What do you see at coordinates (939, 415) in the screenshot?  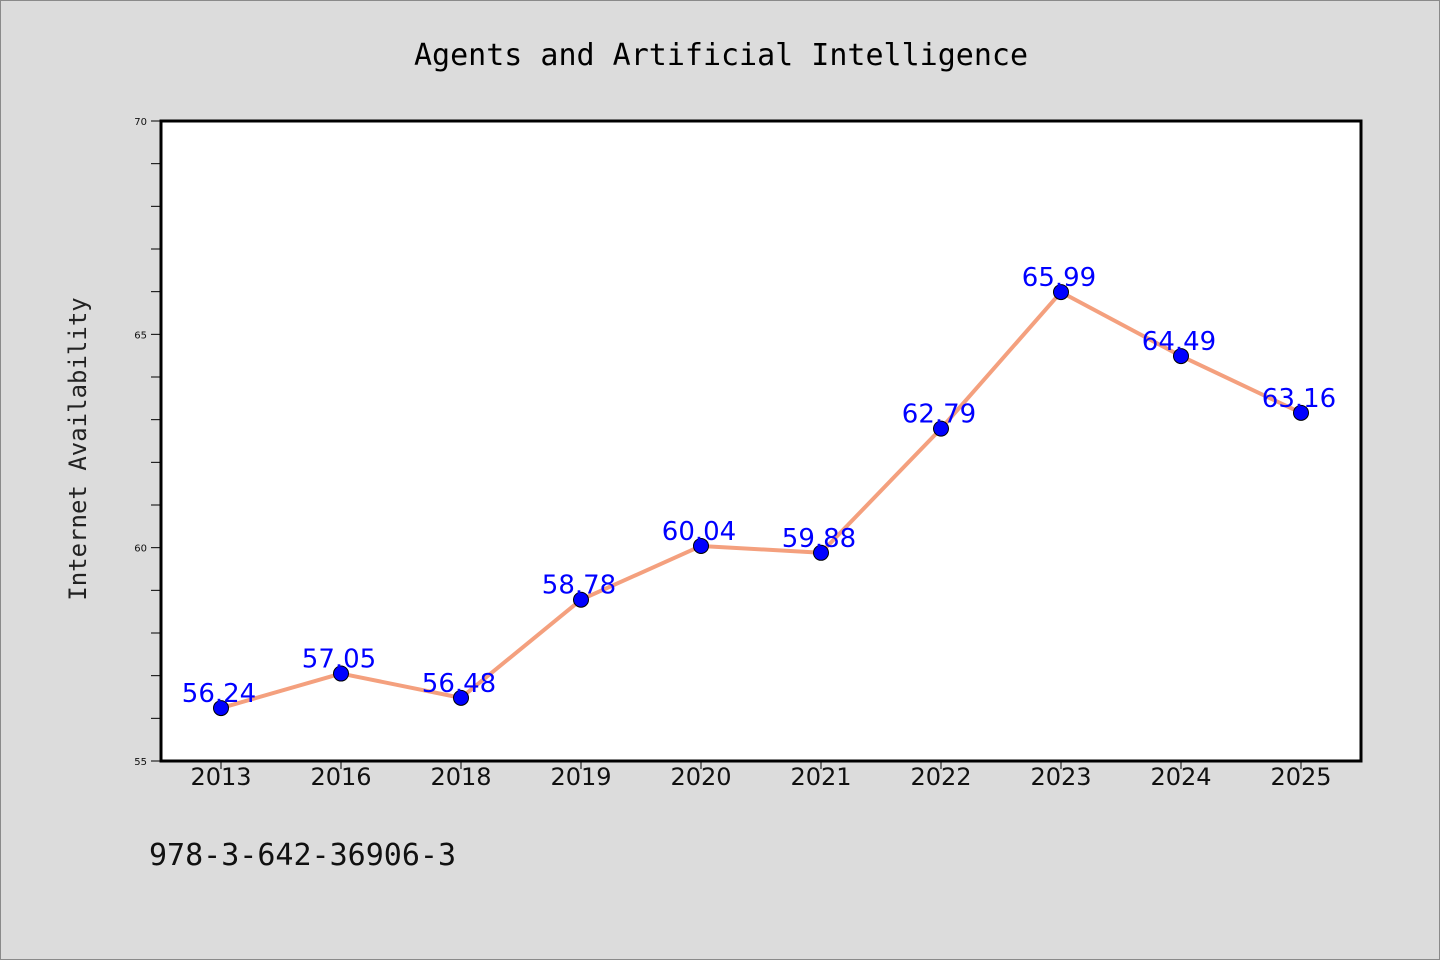 I see `data-label: 62.79` at bounding box center [939, 415].